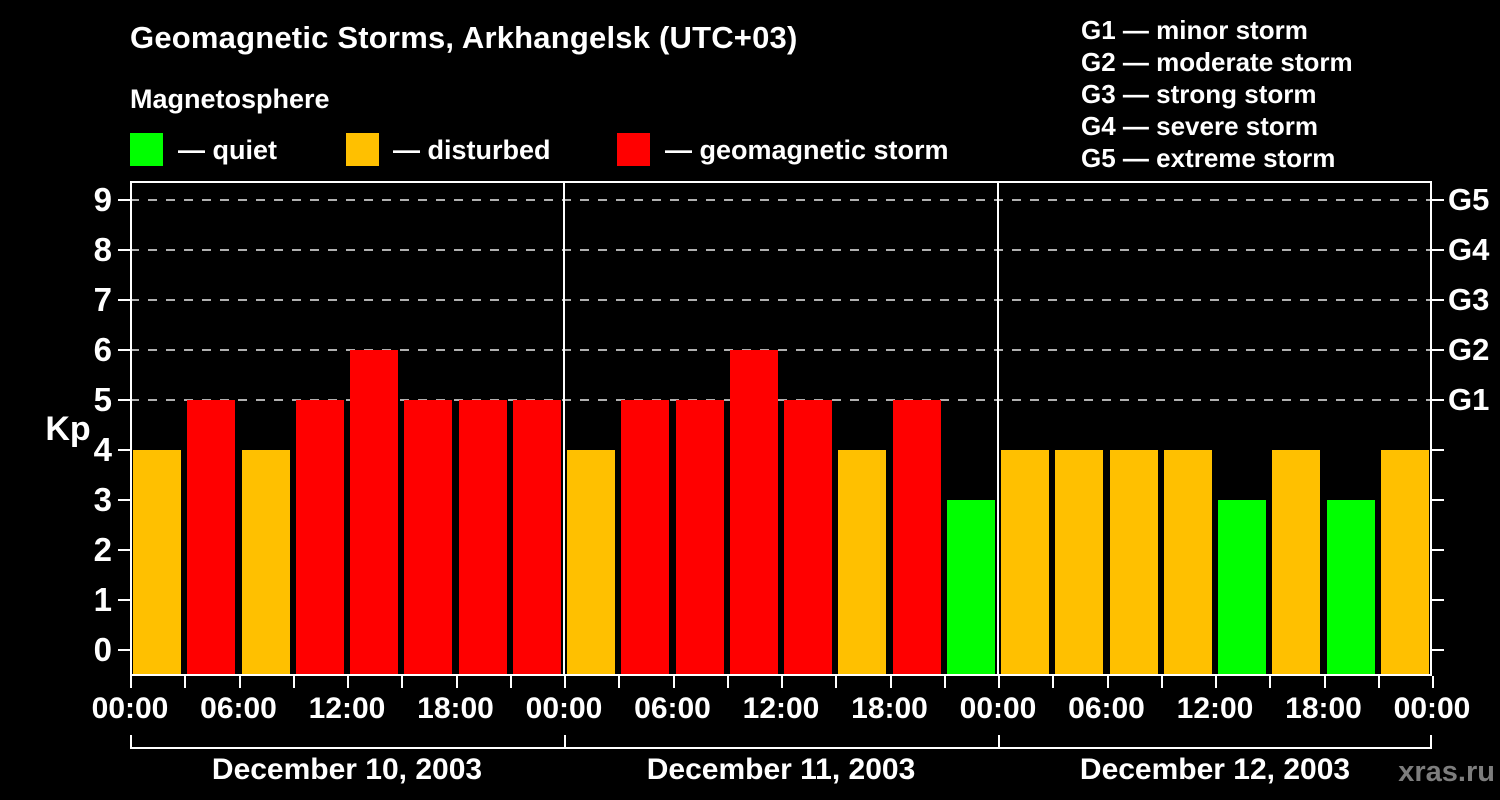 This screenshot has width=1500, height=800. Describe the element at coordinates (781, 200) in the screenshot. I see `gridline-kp9` at that location.